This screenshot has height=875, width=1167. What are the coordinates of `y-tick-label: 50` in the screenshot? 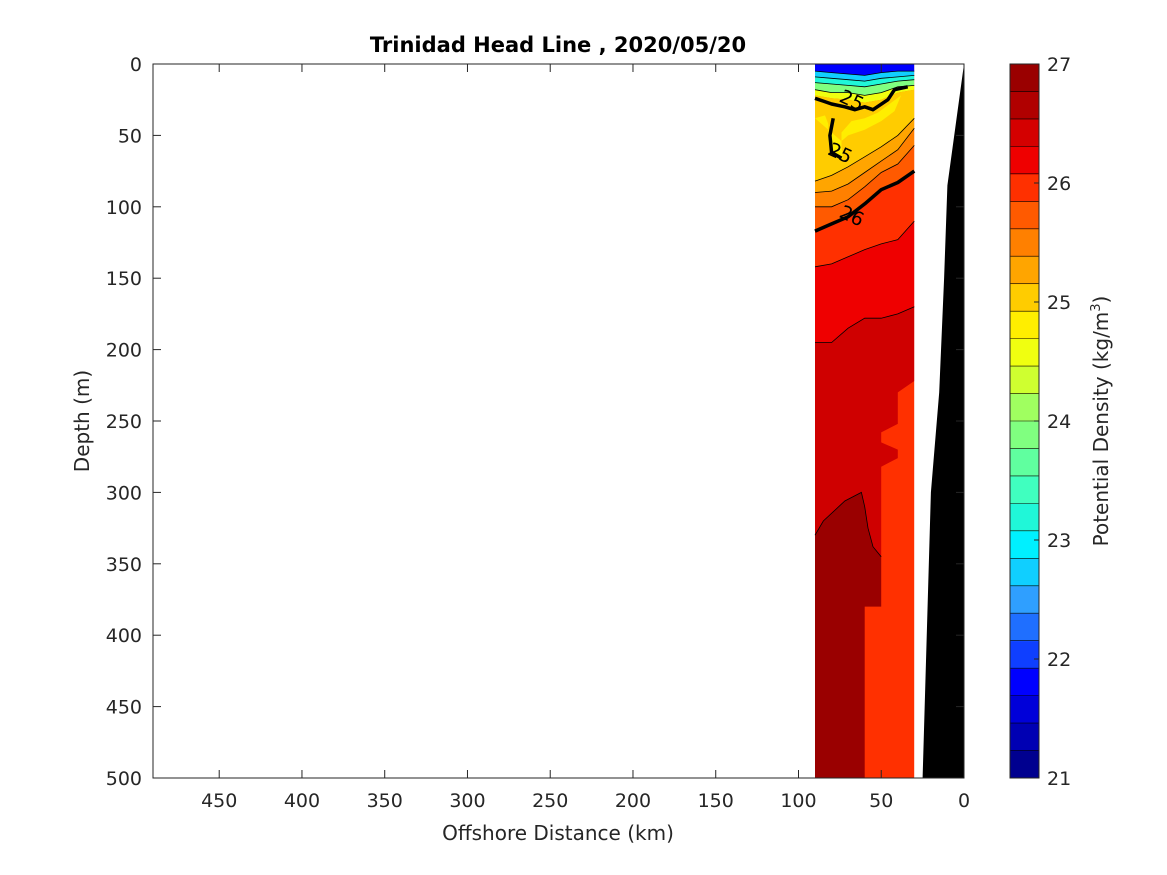 It's located at (130, 136).